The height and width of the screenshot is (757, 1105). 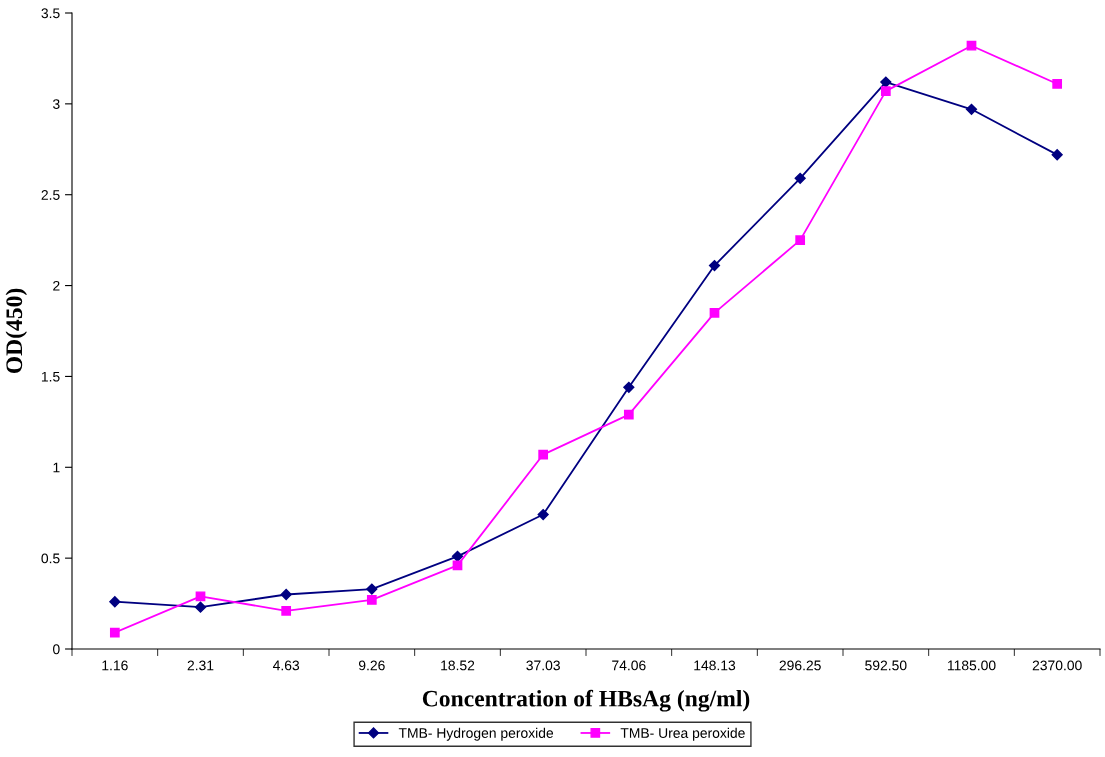 I want to click on x-tick-label: 148.13, so click(x=715, y=665).